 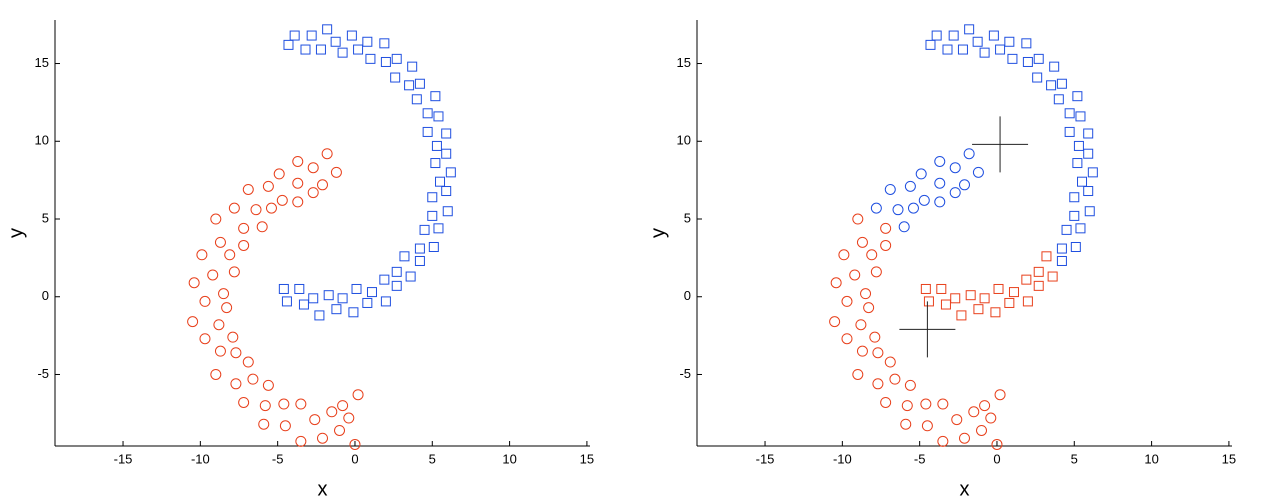 I want to click on x-tick-label: -10, so click(x=200, y=458).